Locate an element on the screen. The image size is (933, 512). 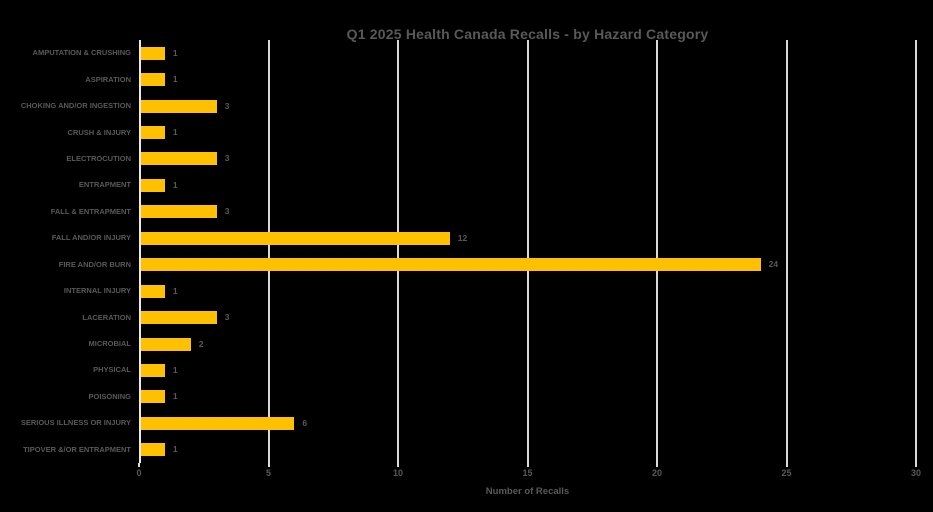
category-label: LACERATION is located at coordinates (106, 317).